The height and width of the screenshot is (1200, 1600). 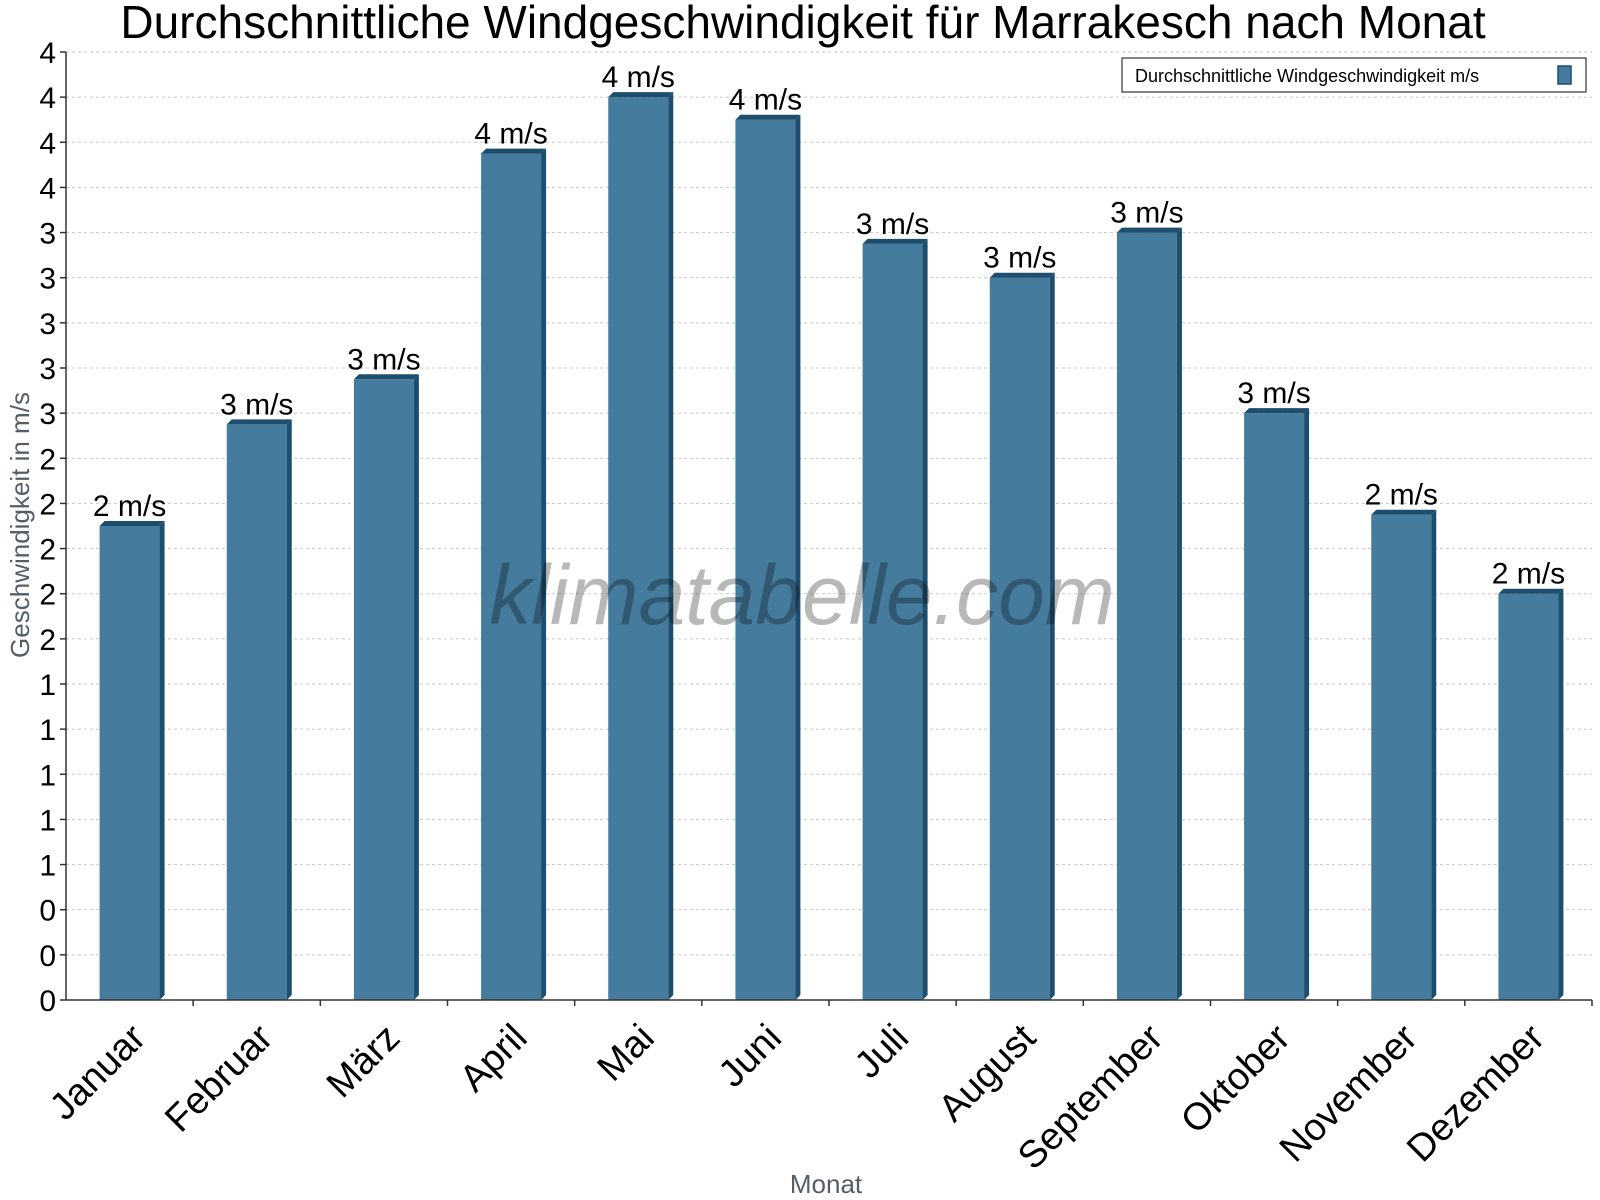 I want to click on x-tick-label: März, so click(x=363, y=1061).